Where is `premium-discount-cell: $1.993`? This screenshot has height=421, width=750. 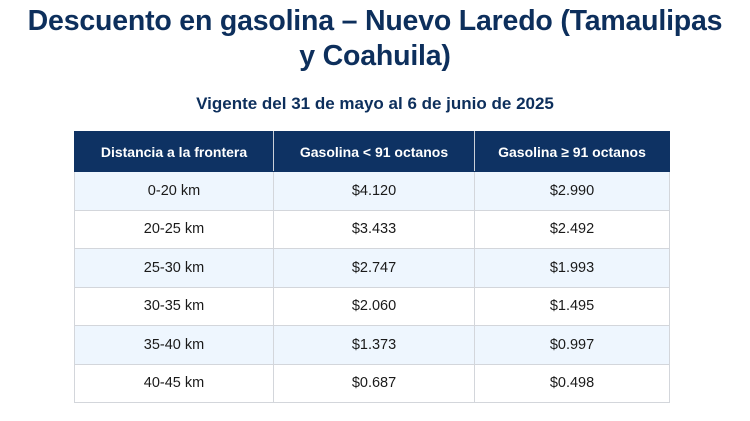 premium-discount-cell: $1.993 is located at coordinates (572, 268).